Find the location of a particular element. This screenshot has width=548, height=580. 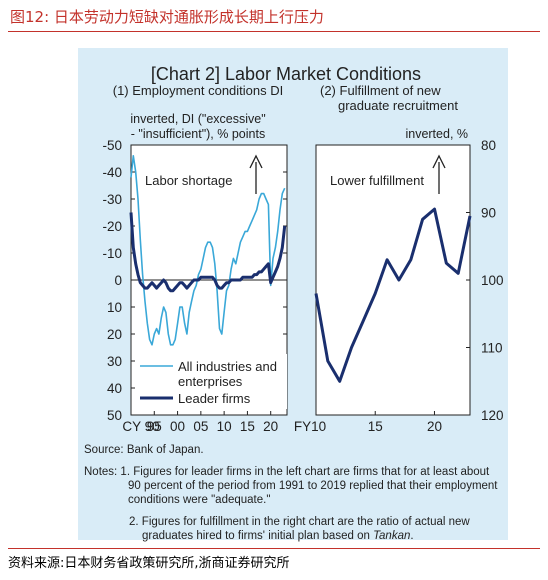

left-ytick-label: -50 is located at coordinates (112, 145).